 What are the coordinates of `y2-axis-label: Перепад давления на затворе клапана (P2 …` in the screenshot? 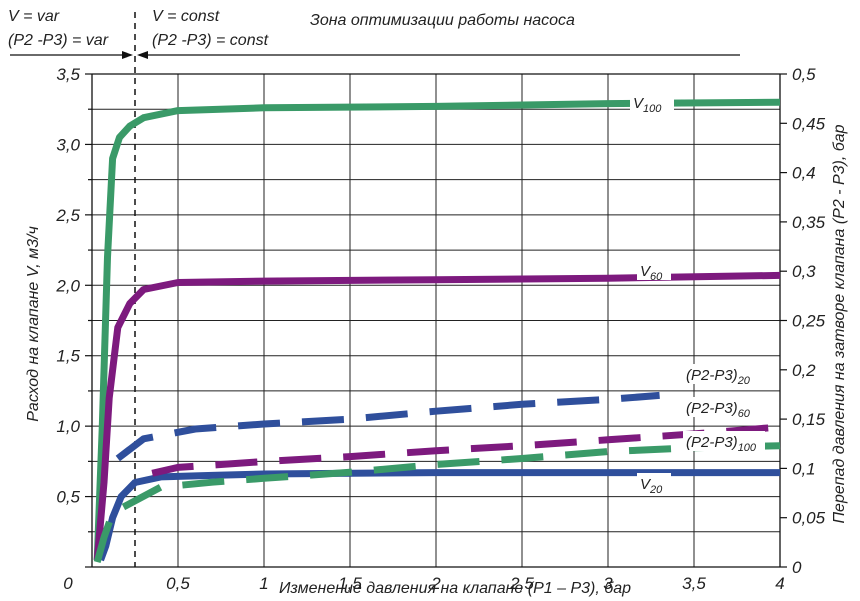 It's located at (839, 323).